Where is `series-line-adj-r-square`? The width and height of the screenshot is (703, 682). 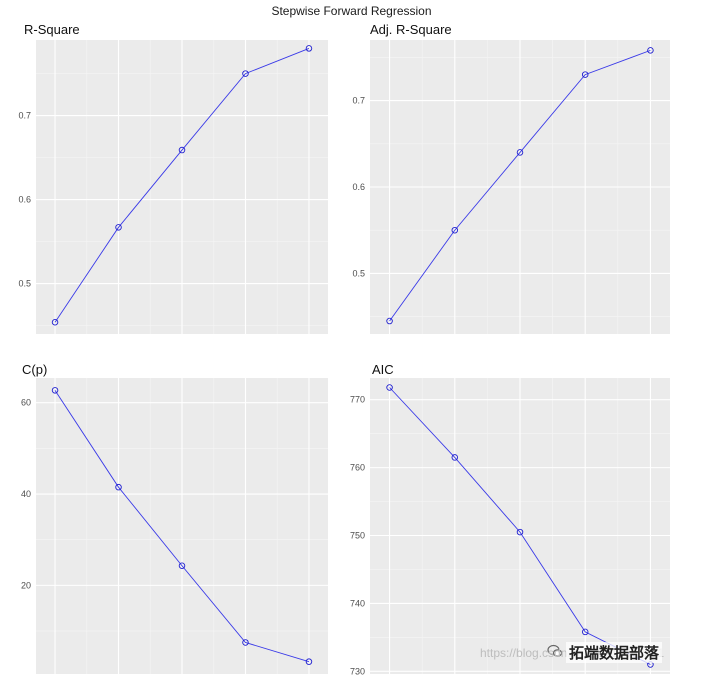 series-line-adj-r-square is located at coordinates (520, 185).